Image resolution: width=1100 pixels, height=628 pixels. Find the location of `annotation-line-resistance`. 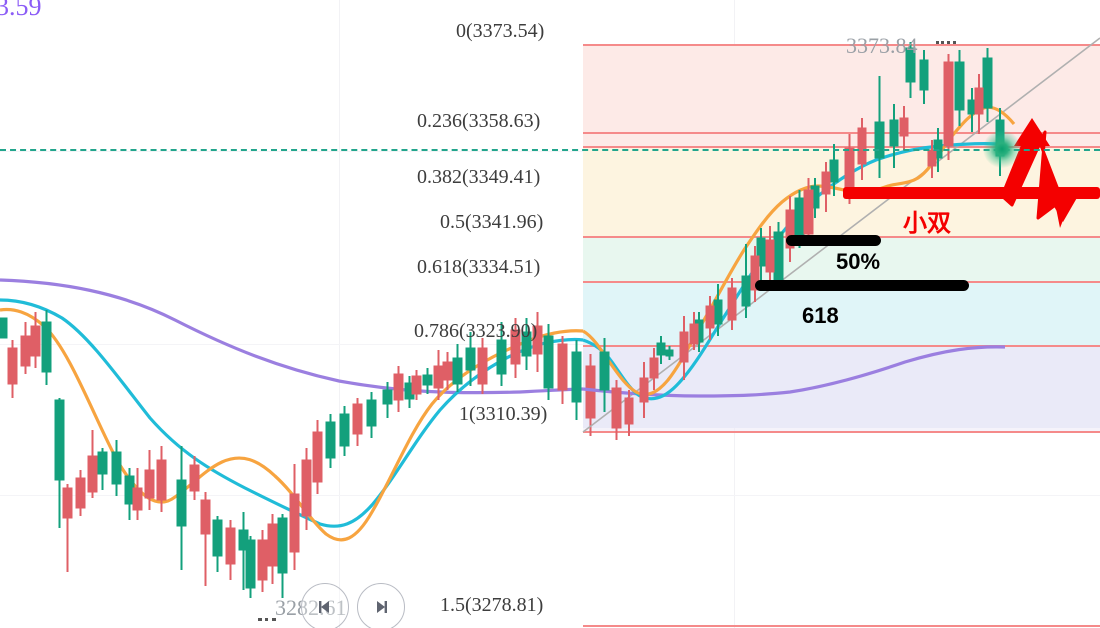

annotation-line-resistance is located at coordinates (971, 193).